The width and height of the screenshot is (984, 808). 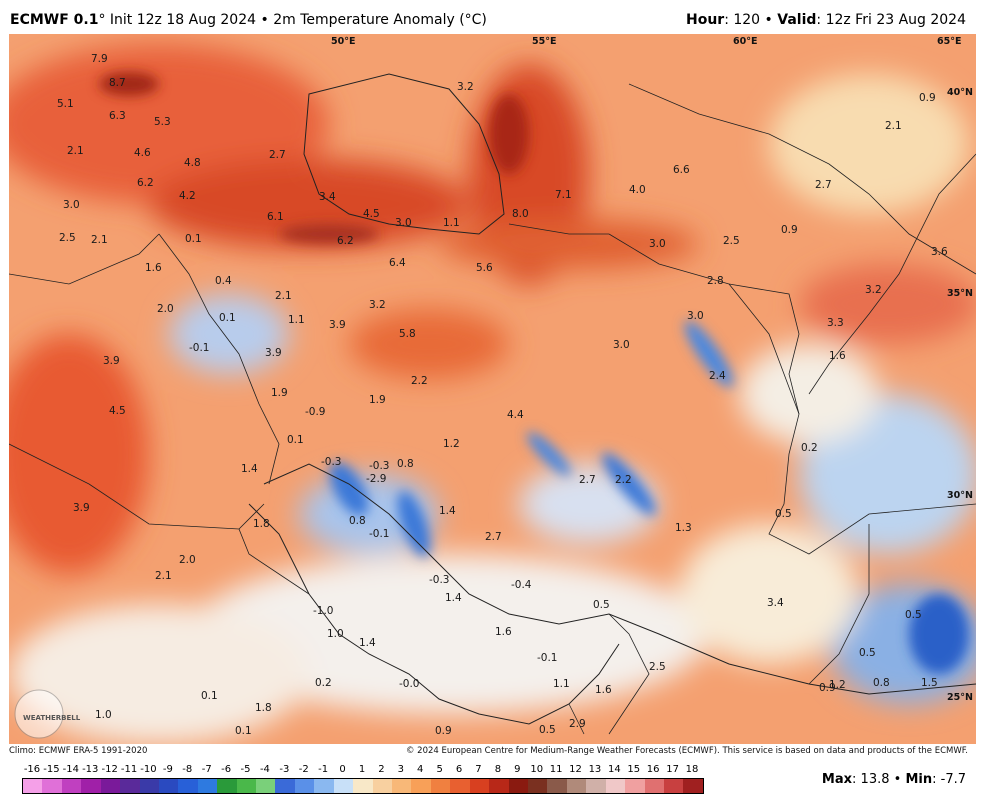 I want to click on value-label: 8.0, so click(x=520, y=214).